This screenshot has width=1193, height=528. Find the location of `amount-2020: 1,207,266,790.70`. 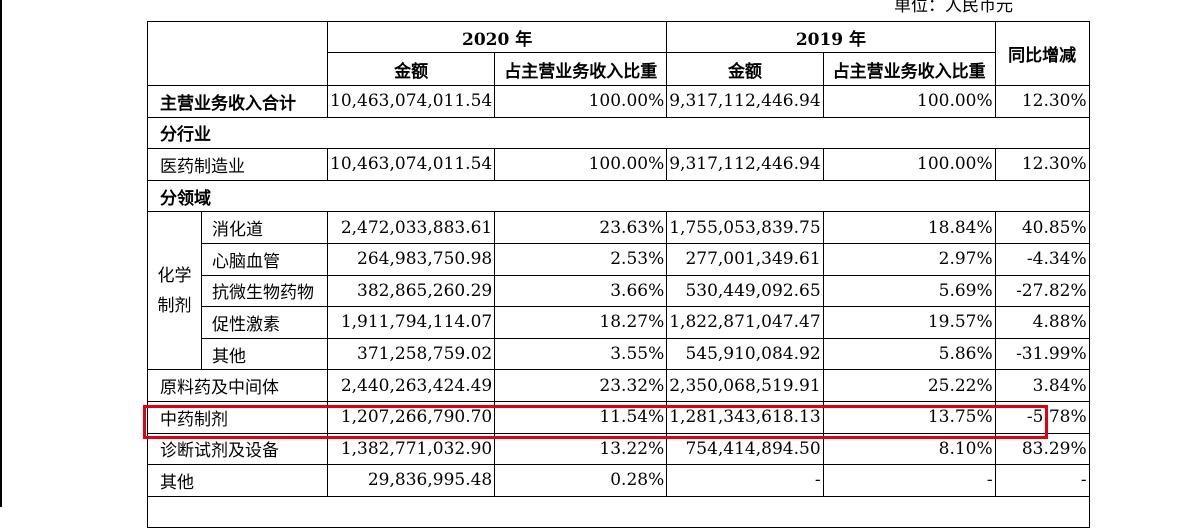

amount-2020: 1,207,266,790.70 is located at coordinates (411, 417).